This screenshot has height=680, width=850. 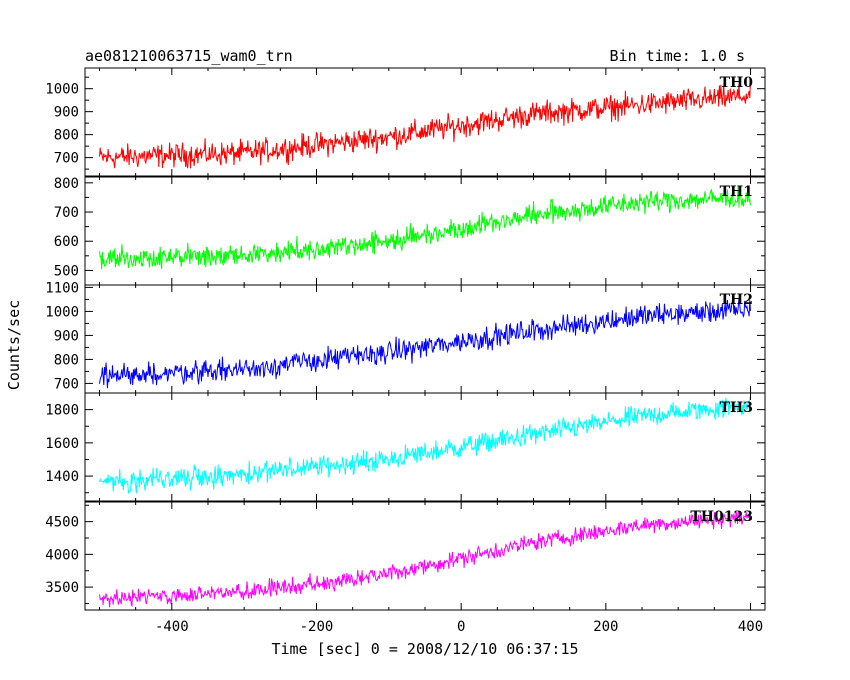 I want to click on series-line-th3, so click(x=425, y=445).